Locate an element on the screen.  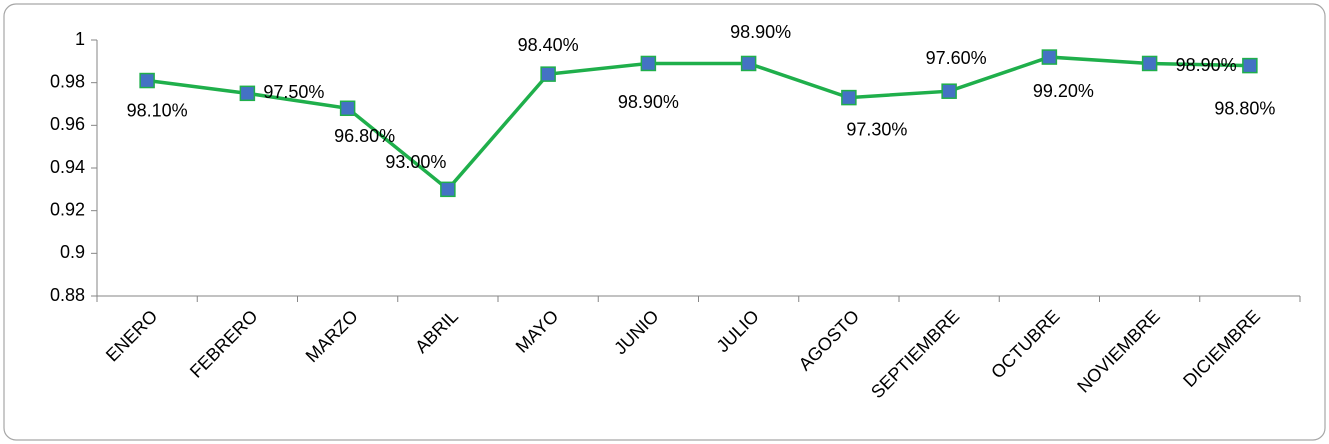
data-label: 93.00% is located at coordinates (415, 162).